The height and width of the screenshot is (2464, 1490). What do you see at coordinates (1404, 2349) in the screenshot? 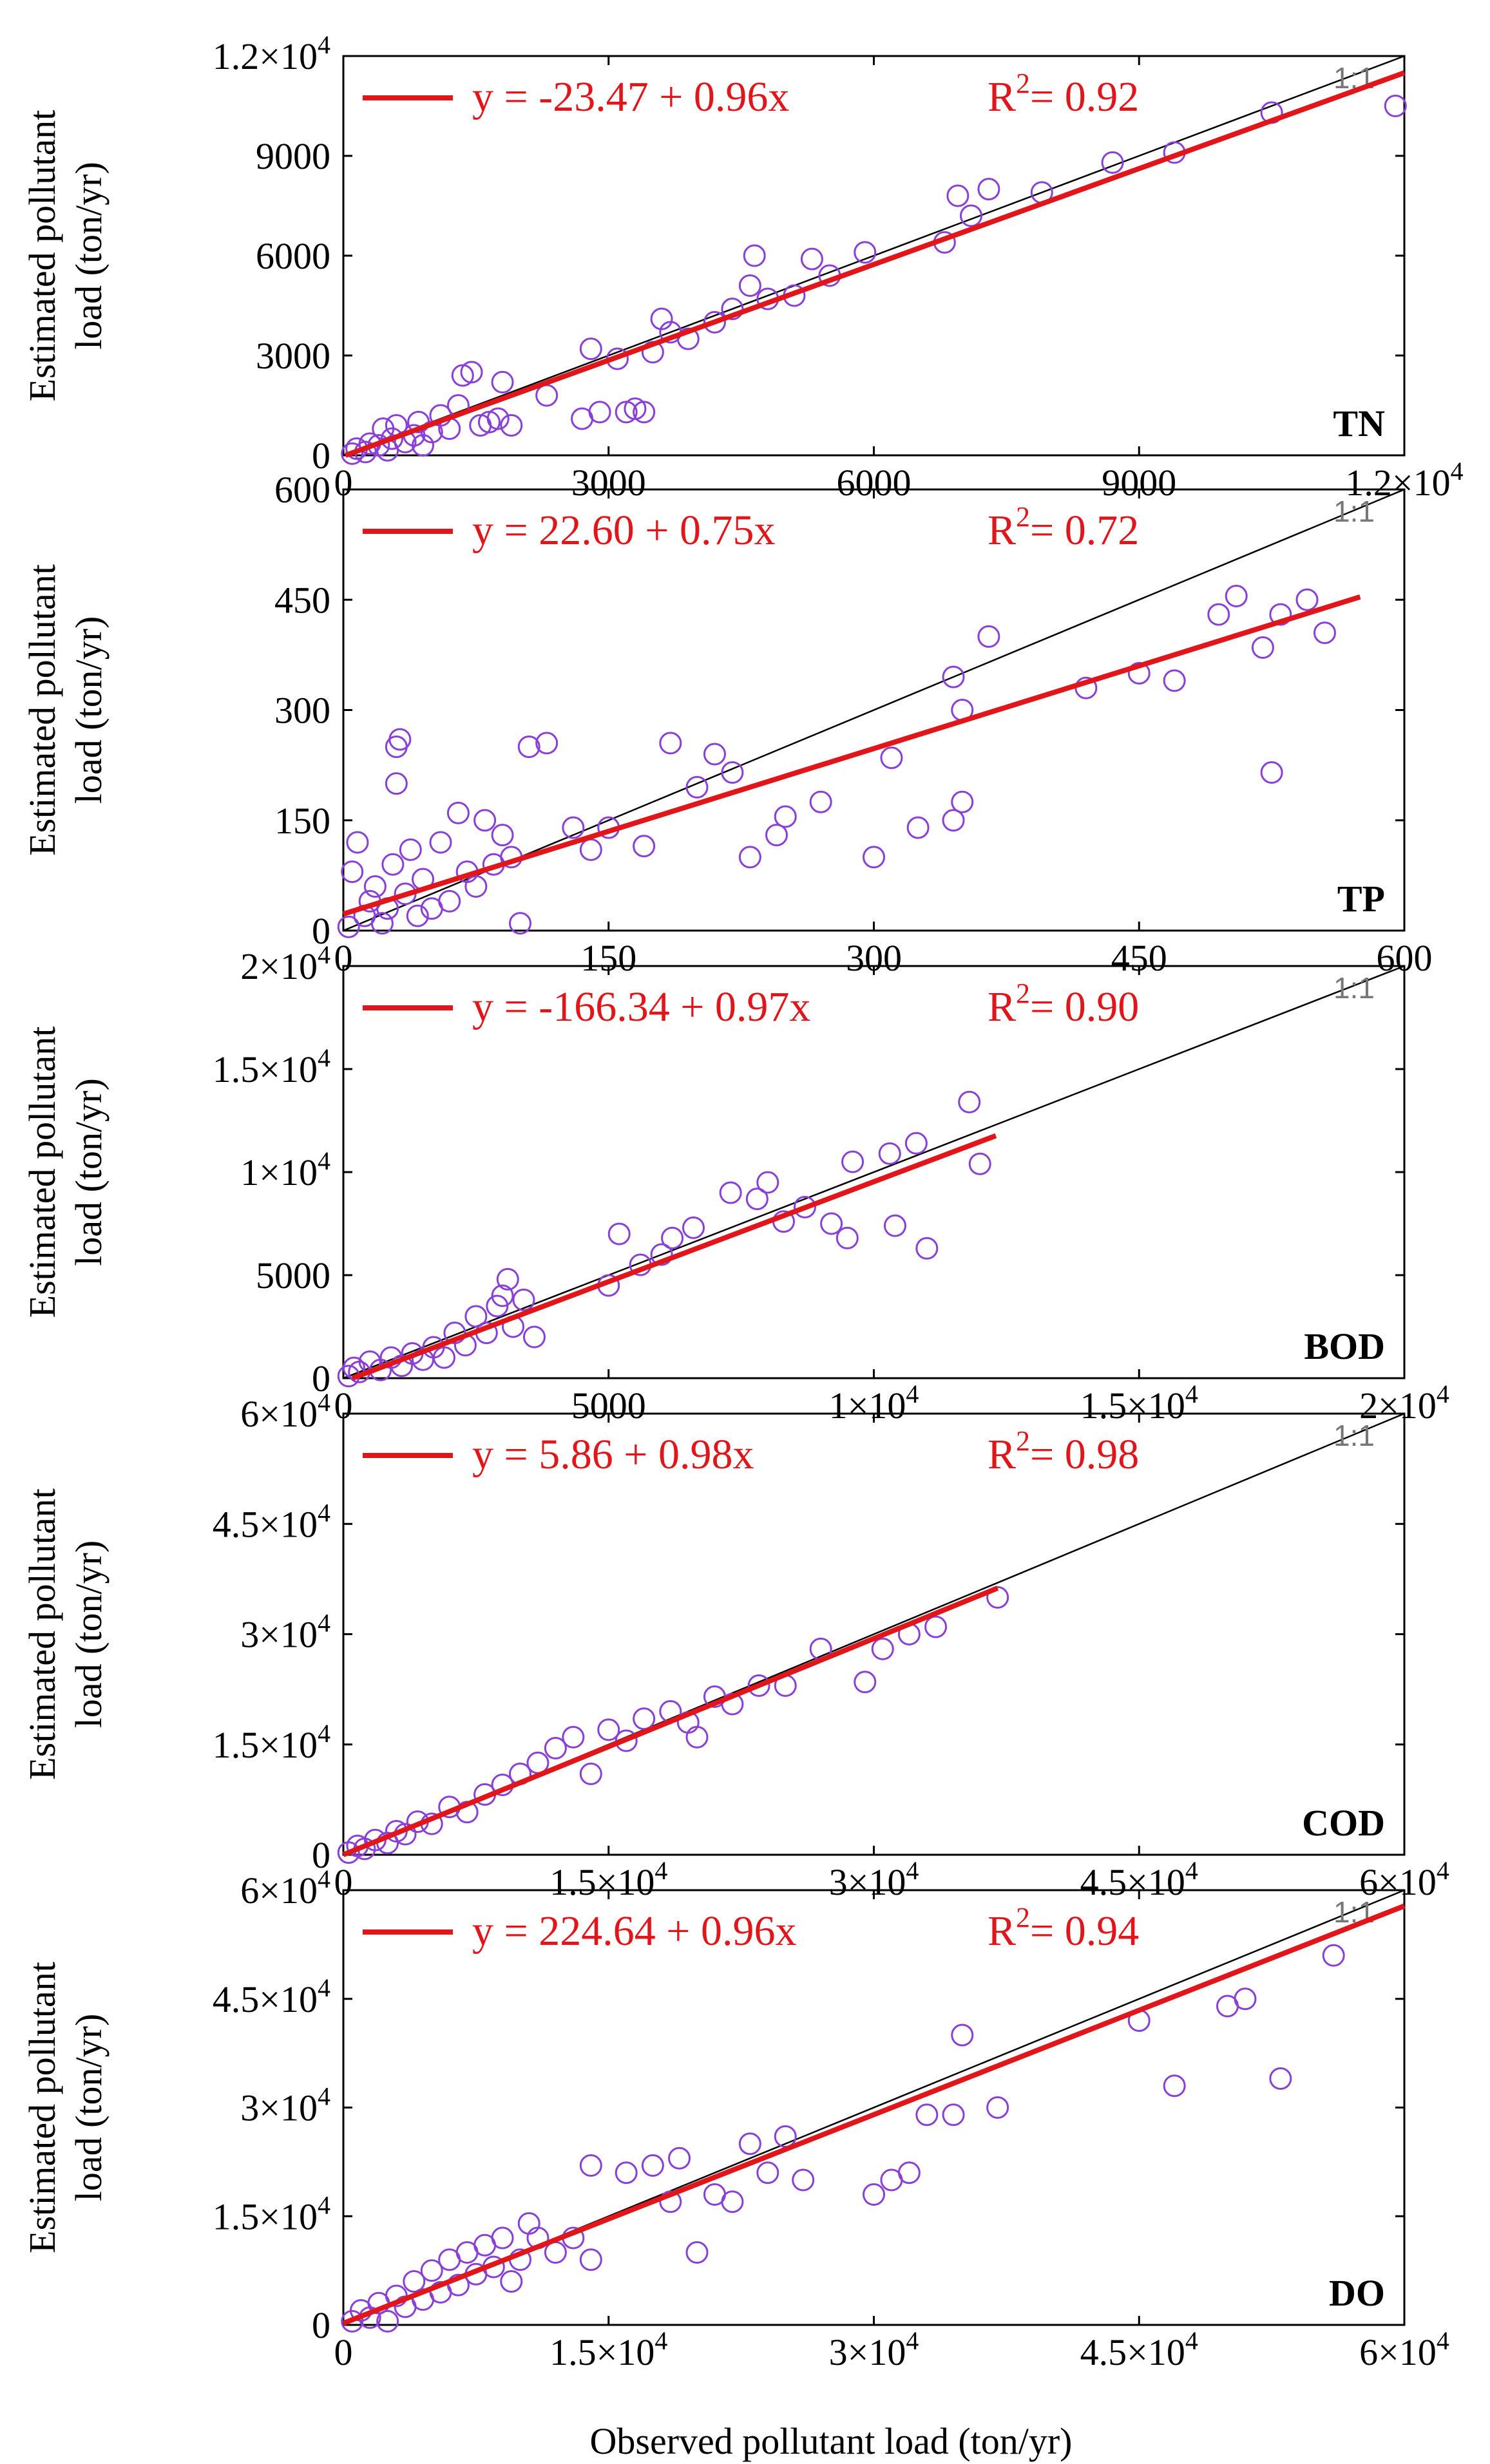
I see `x-tick-label: 6×10⁴` at bounding box center [1404, 2349].